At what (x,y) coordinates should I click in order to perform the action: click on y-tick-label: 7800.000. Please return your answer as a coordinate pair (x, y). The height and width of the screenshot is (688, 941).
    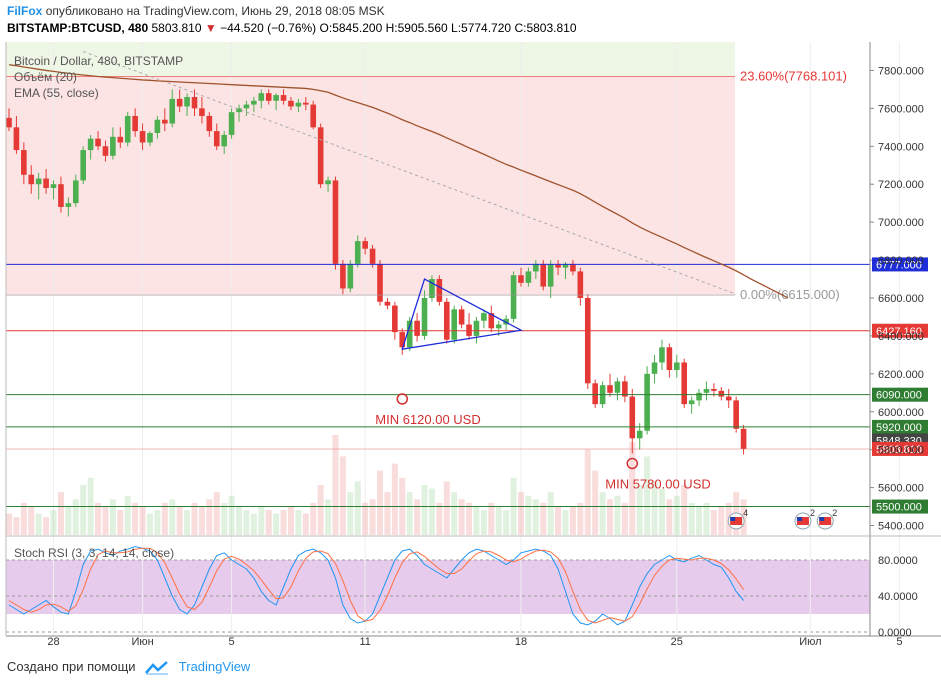
    Looking at the image, I should click on (901, 71).